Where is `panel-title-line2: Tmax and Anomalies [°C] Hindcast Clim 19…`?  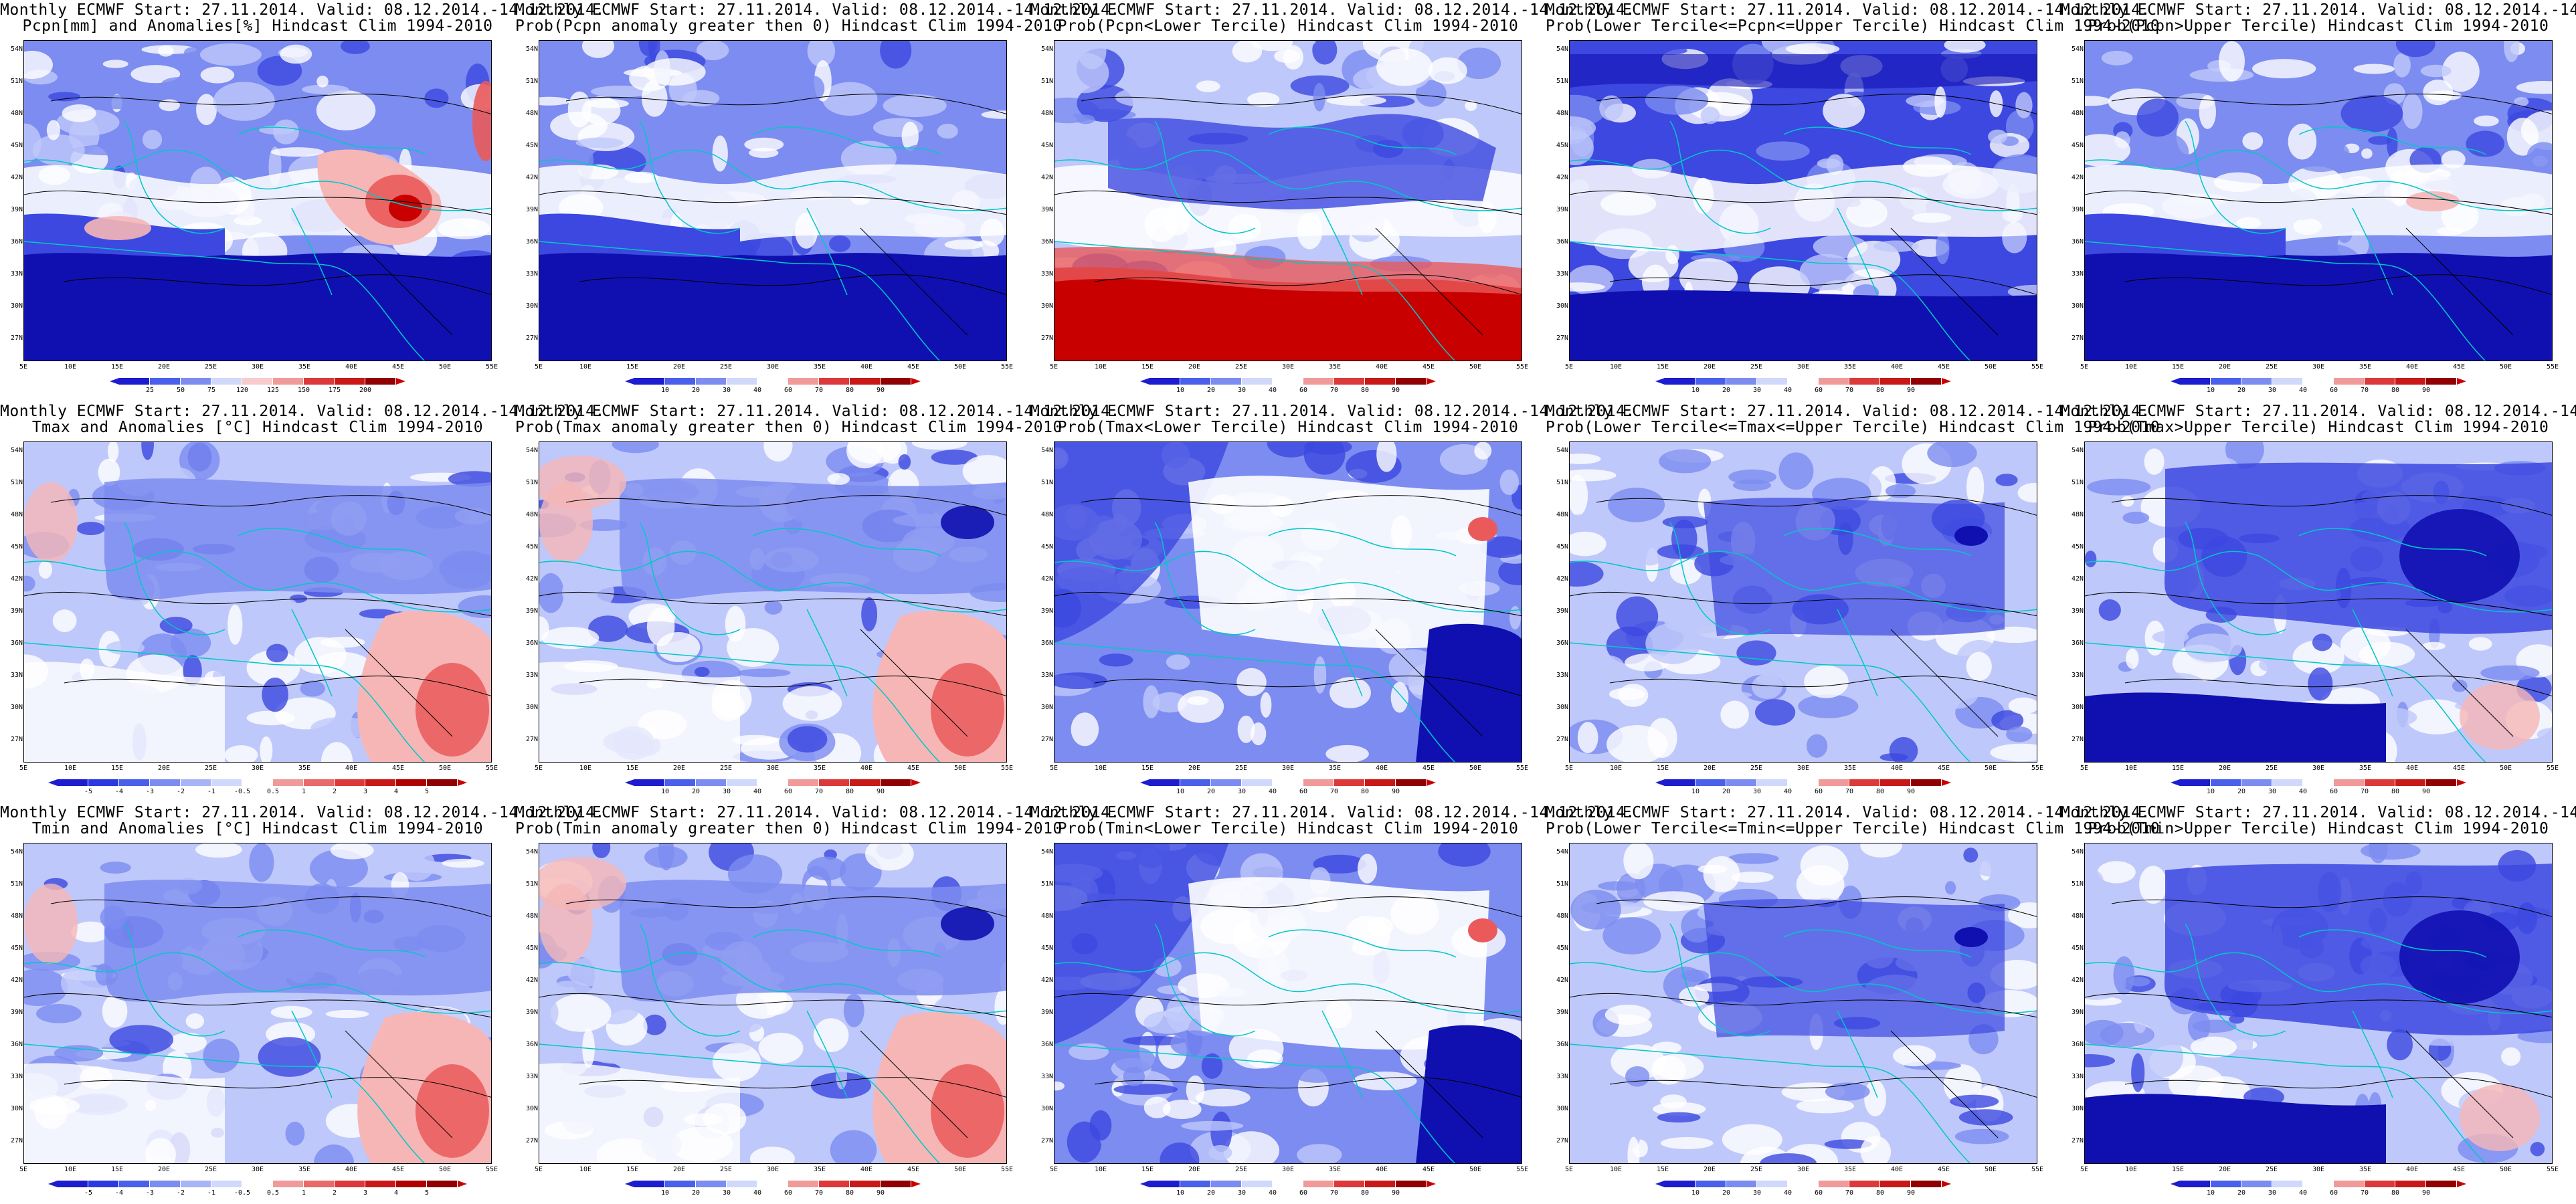
panel-title-line2: Tmax and Anomalies [°C] Hindcast Clim 19… is located at coordinates (257, 427).